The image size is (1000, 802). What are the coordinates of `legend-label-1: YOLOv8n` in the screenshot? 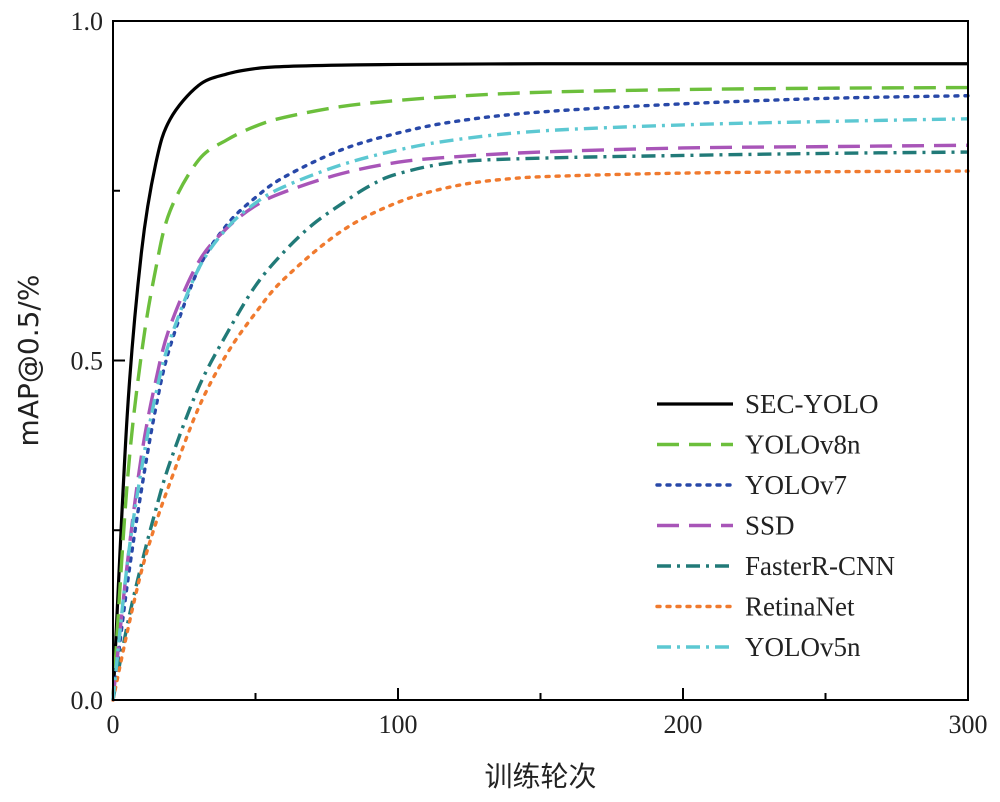 It's located at (803, 445).